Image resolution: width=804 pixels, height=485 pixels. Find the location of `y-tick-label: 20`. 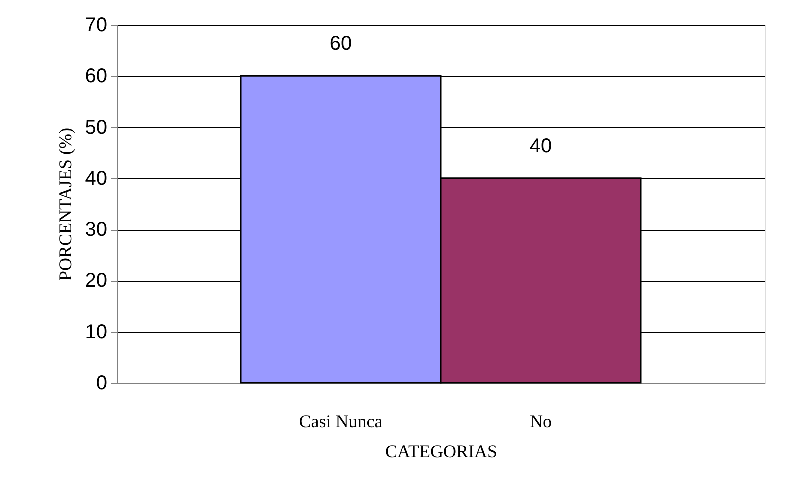

y-tick-label: 20 is located at coordinates (96, 281).